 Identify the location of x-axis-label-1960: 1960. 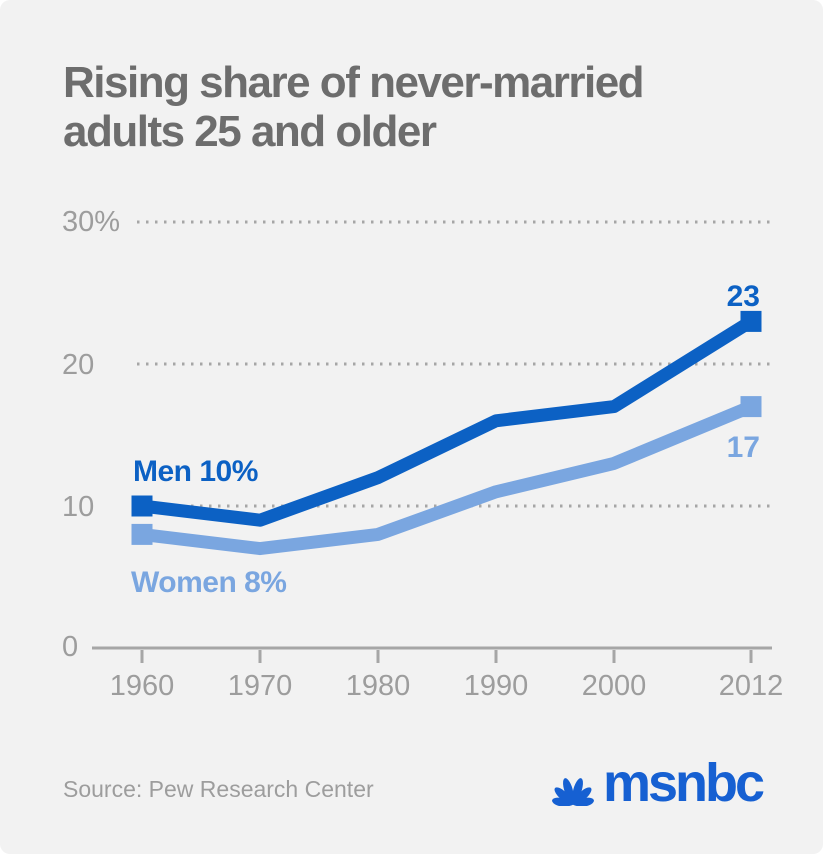
(142, 686).